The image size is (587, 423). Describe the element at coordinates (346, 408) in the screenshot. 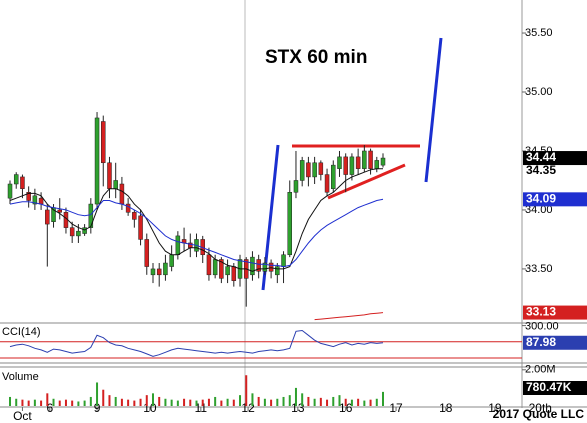

I see `x-tick-label: 16` at that location.